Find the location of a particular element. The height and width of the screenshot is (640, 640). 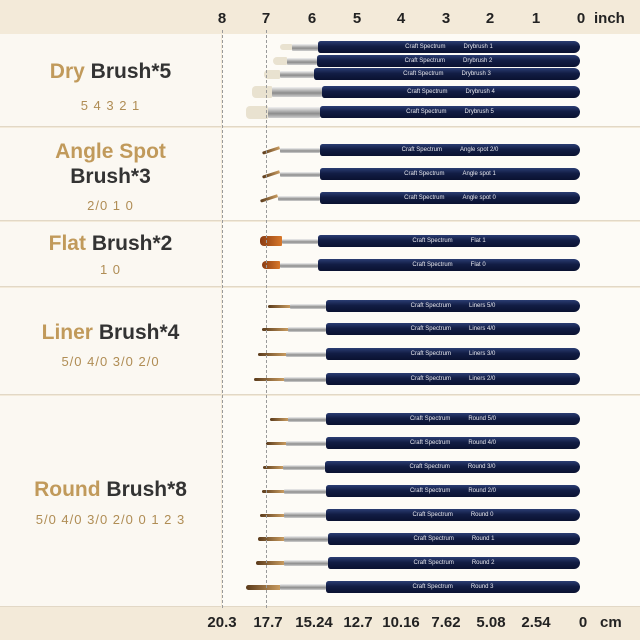

strip-flat is located at coordinates (431, 254).